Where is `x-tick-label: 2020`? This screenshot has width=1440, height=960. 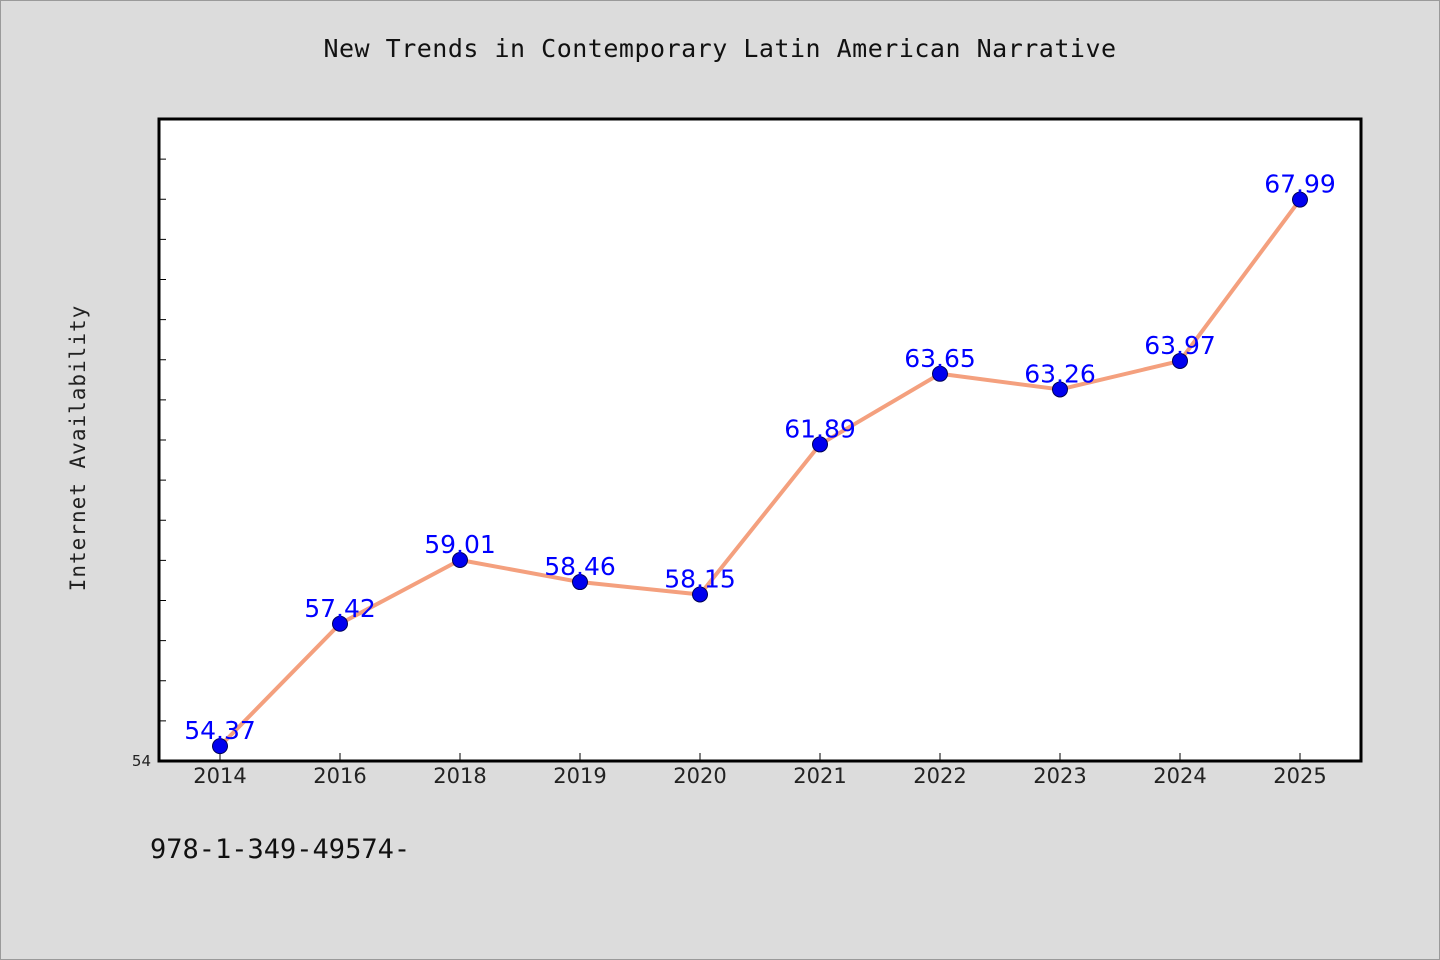
x-tick-label: 2020 is located at coordinates (699, 776).